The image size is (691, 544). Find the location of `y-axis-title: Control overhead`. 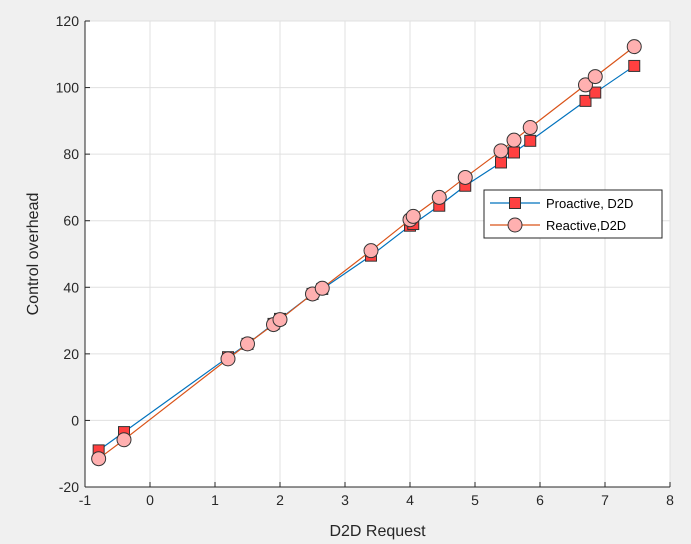

y-axis-title: Control overhead is located at coordinates (33, 254).